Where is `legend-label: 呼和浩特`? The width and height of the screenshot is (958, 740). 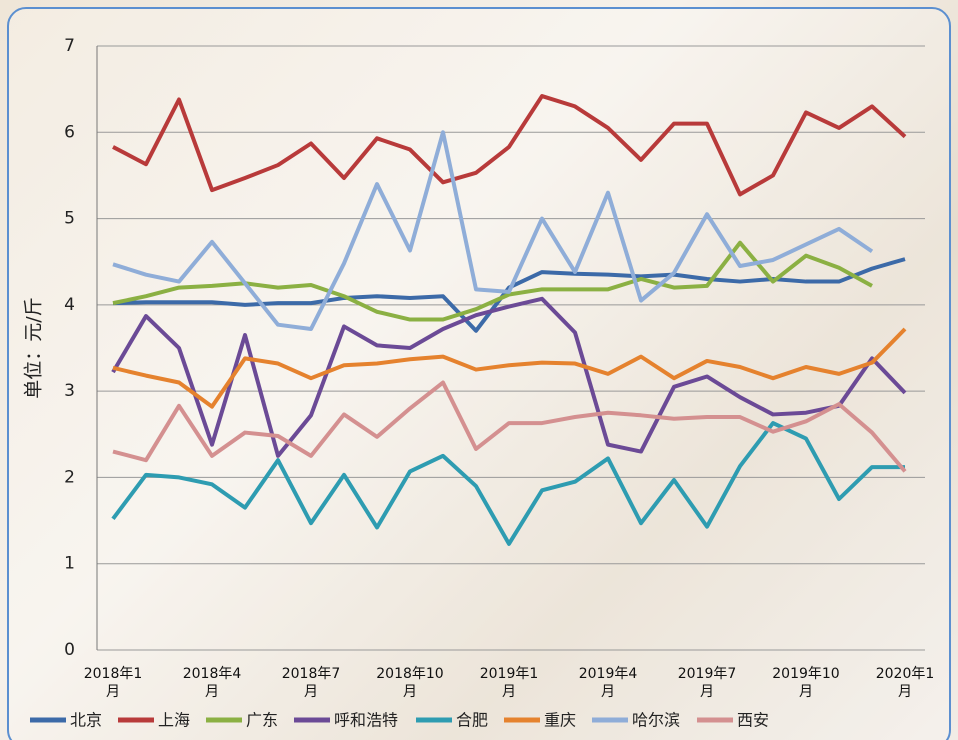 legend-label: 呼和浩特 is located at coordinates (366, 720).